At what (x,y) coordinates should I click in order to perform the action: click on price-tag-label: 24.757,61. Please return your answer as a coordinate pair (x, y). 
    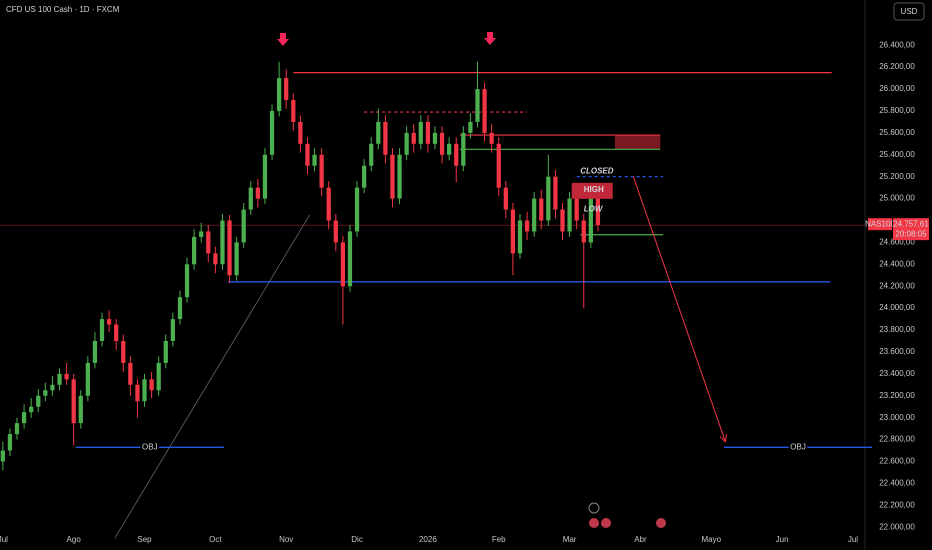
    Looking at the image, I should click on (911, 223).